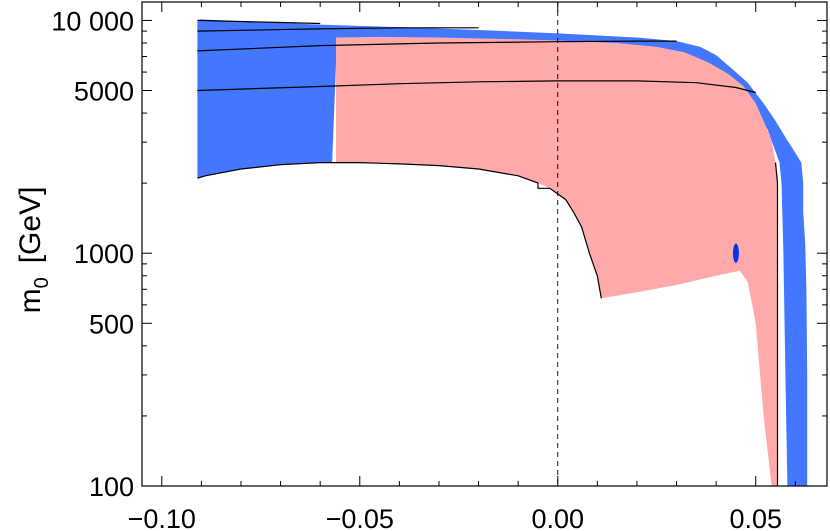 The height and width of the screenshot is (531, 830). What do you see at coordinates (104, 254) in the screenshot?
I see `y-tick-label-2: 1000` at bounding box center [104, 254].